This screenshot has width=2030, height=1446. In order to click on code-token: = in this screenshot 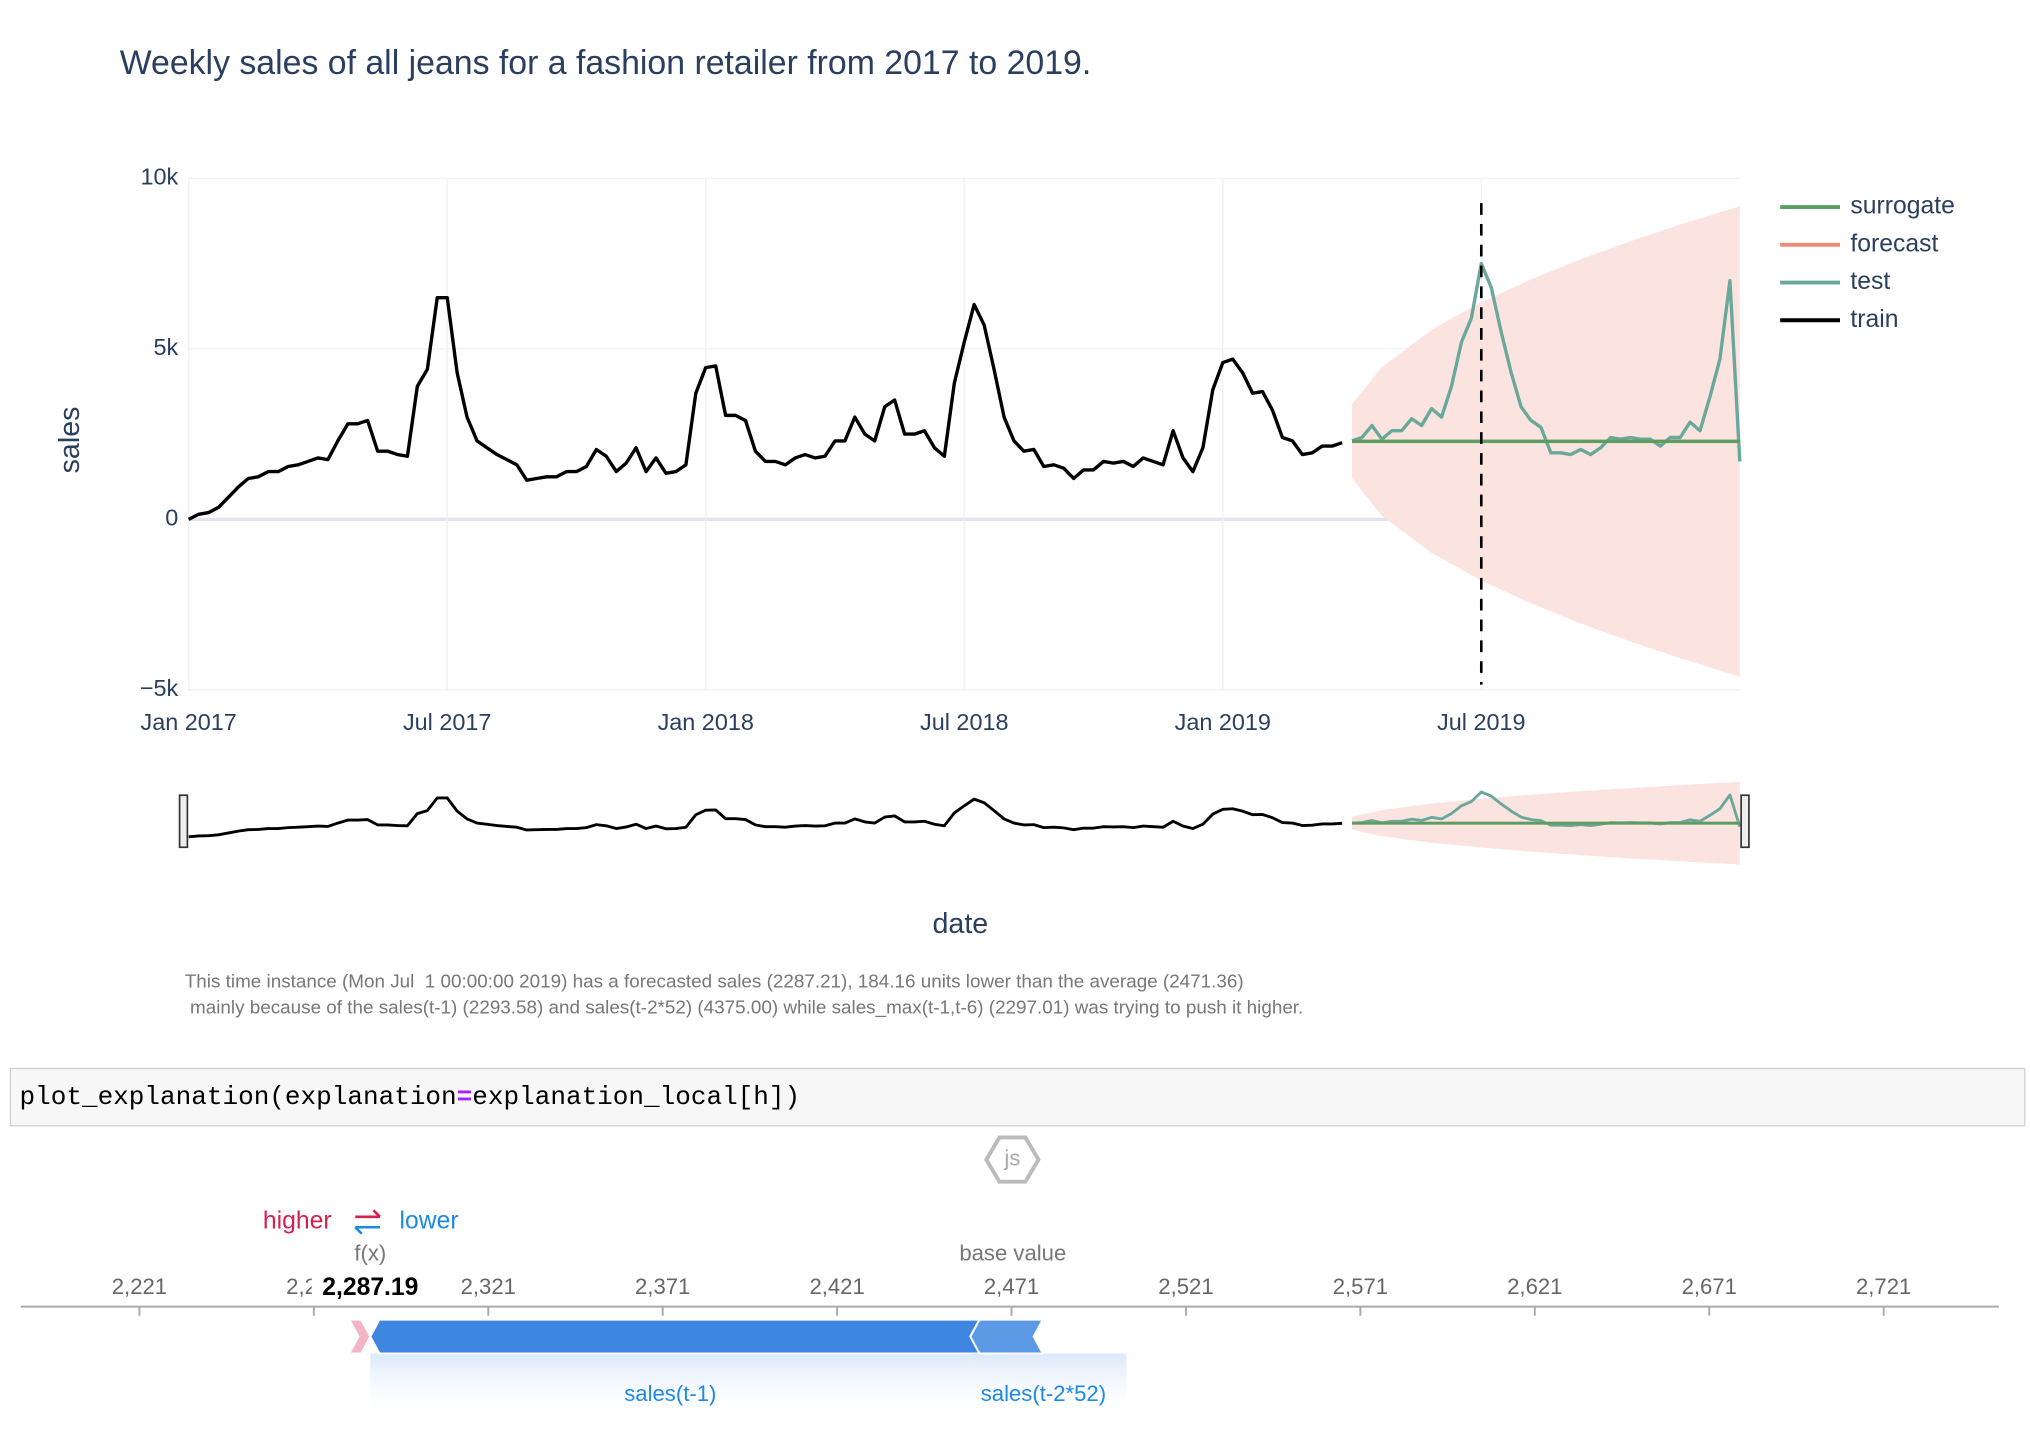, I will do `click(465, 1097)`.